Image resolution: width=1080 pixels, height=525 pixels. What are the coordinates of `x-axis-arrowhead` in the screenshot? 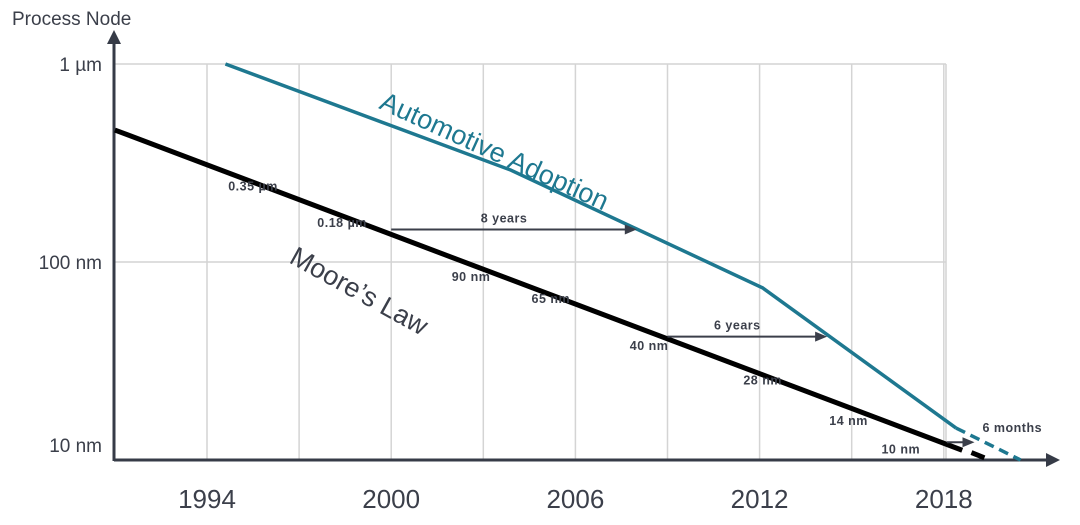 It's located at (1053, 460).